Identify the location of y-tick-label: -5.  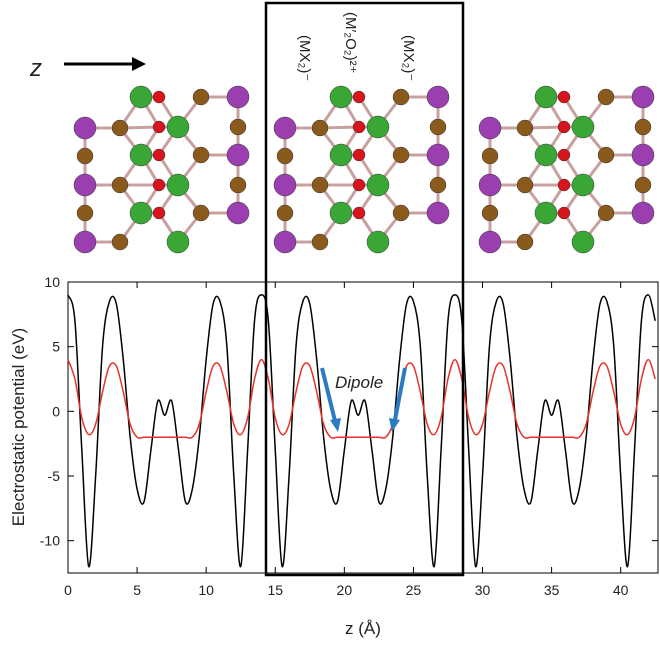
(54, 476).